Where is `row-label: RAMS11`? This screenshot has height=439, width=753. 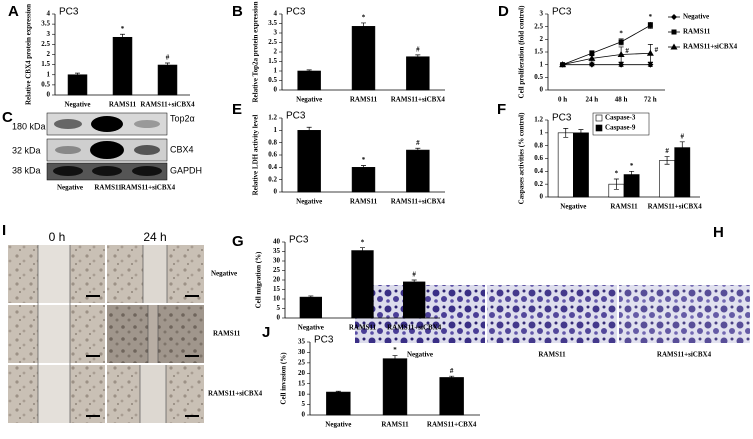 row-label: RAMS11 is located at coordinates (227, 334).